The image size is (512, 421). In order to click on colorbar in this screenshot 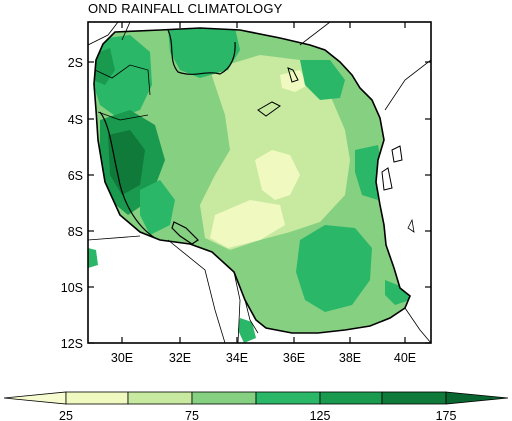, I will do `click(256, 398)`.